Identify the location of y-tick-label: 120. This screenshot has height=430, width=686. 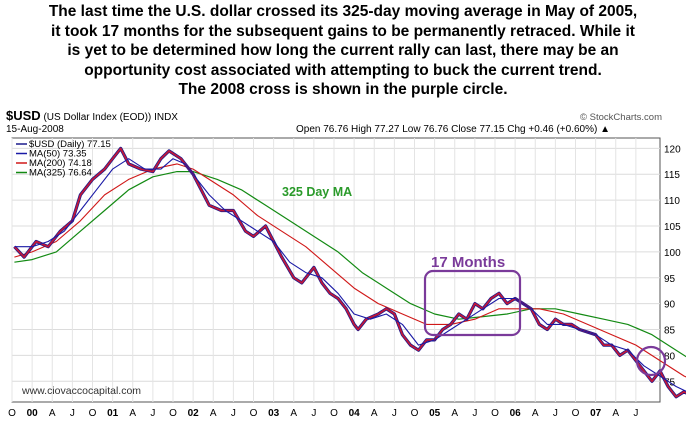
(672, 149).